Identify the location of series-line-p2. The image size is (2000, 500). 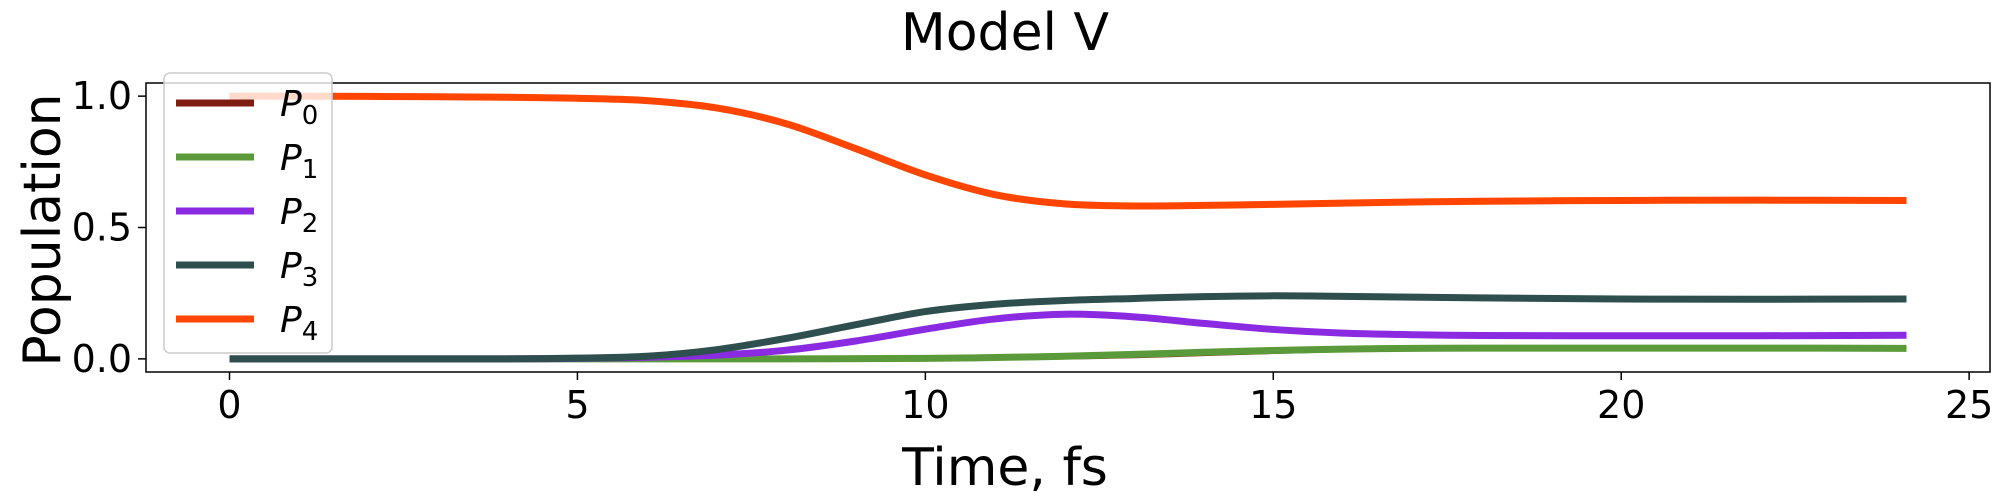
(1068, 336).